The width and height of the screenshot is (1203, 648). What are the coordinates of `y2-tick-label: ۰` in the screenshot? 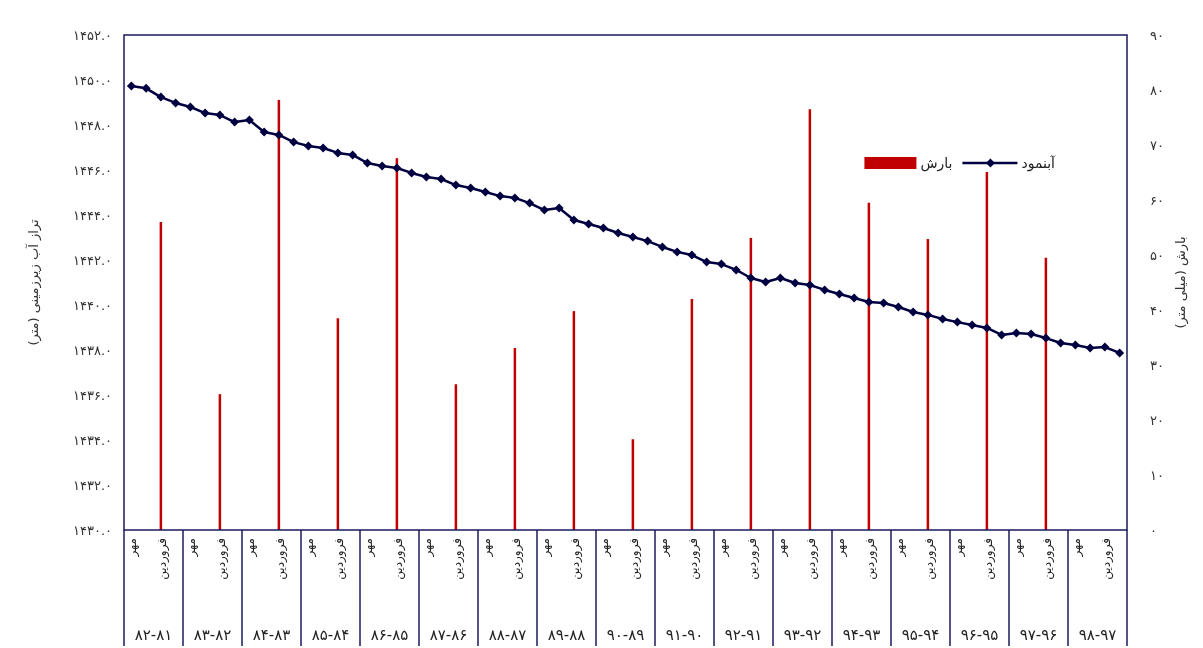 It's located at (1153, 530).